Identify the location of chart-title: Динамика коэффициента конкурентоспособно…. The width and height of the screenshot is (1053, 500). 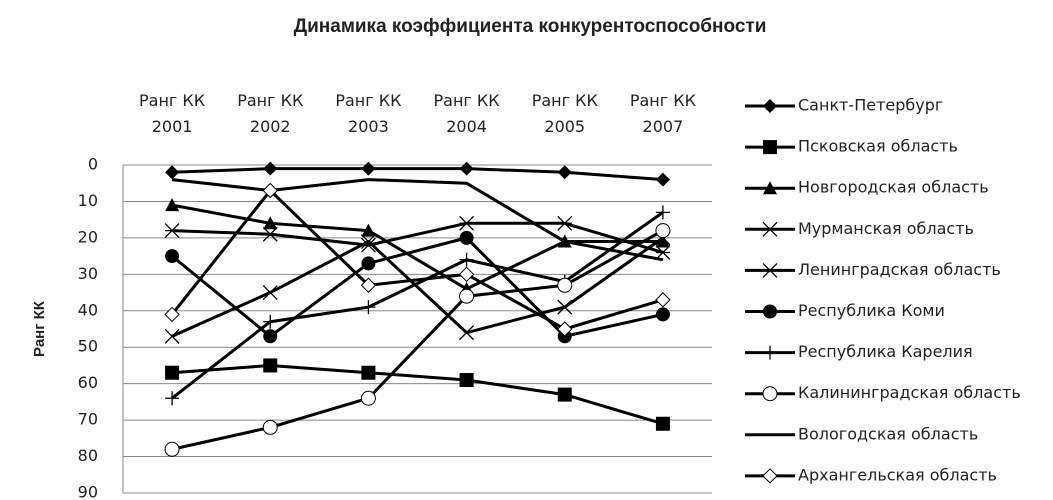
(530, 26).